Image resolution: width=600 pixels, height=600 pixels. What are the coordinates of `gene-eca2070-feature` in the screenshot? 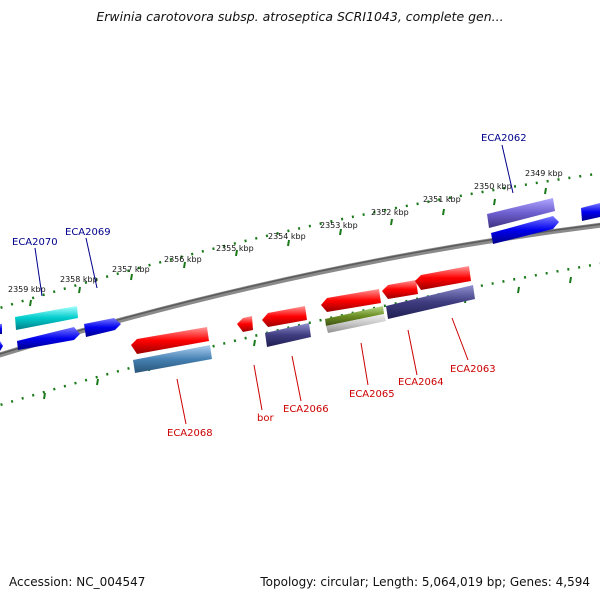 It's located at (46, 318).